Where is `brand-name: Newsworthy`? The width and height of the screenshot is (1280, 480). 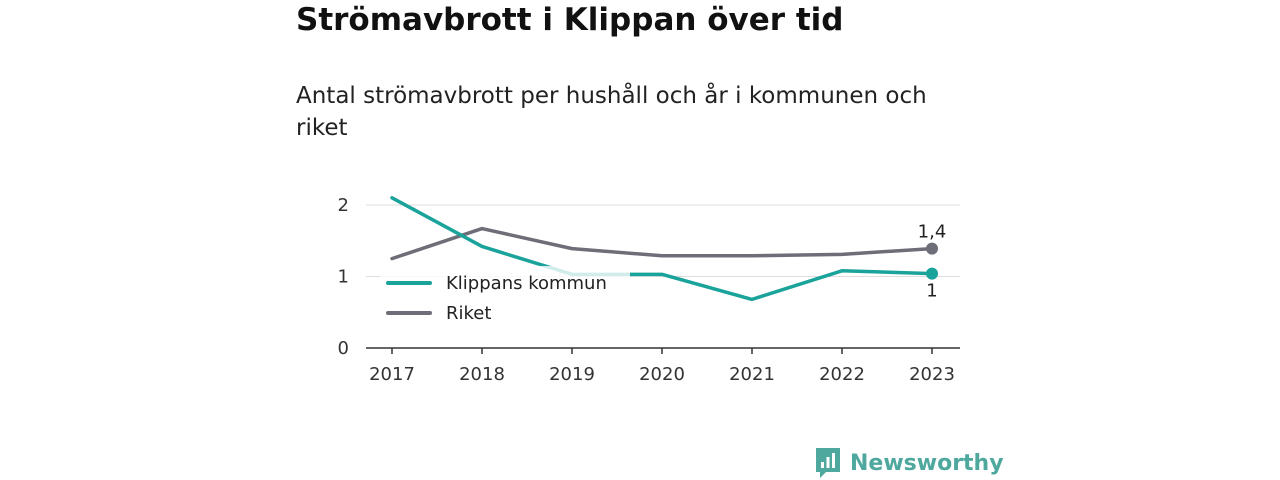 brand-name: Newsworthy is located at coordinates (927, 463).